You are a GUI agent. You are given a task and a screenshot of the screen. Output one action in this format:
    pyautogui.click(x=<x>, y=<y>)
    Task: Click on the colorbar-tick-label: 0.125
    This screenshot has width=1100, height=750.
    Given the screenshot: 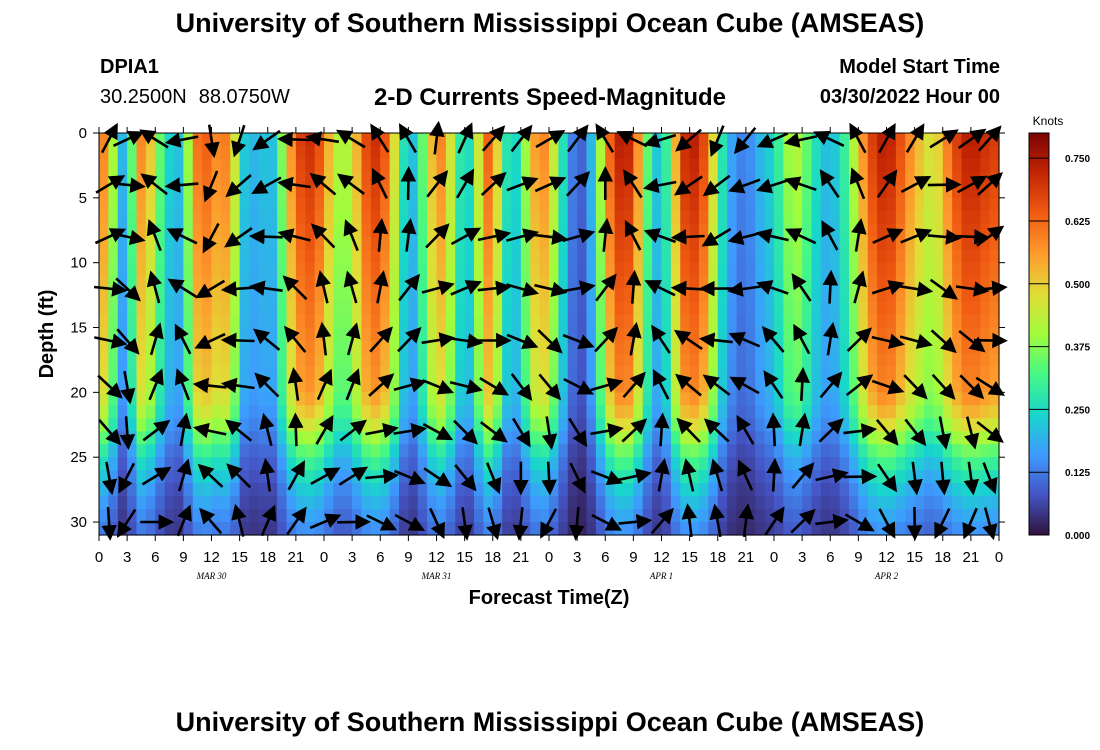 What is the action you would take?
    pyautogui.click(x=1077, y=473)
    